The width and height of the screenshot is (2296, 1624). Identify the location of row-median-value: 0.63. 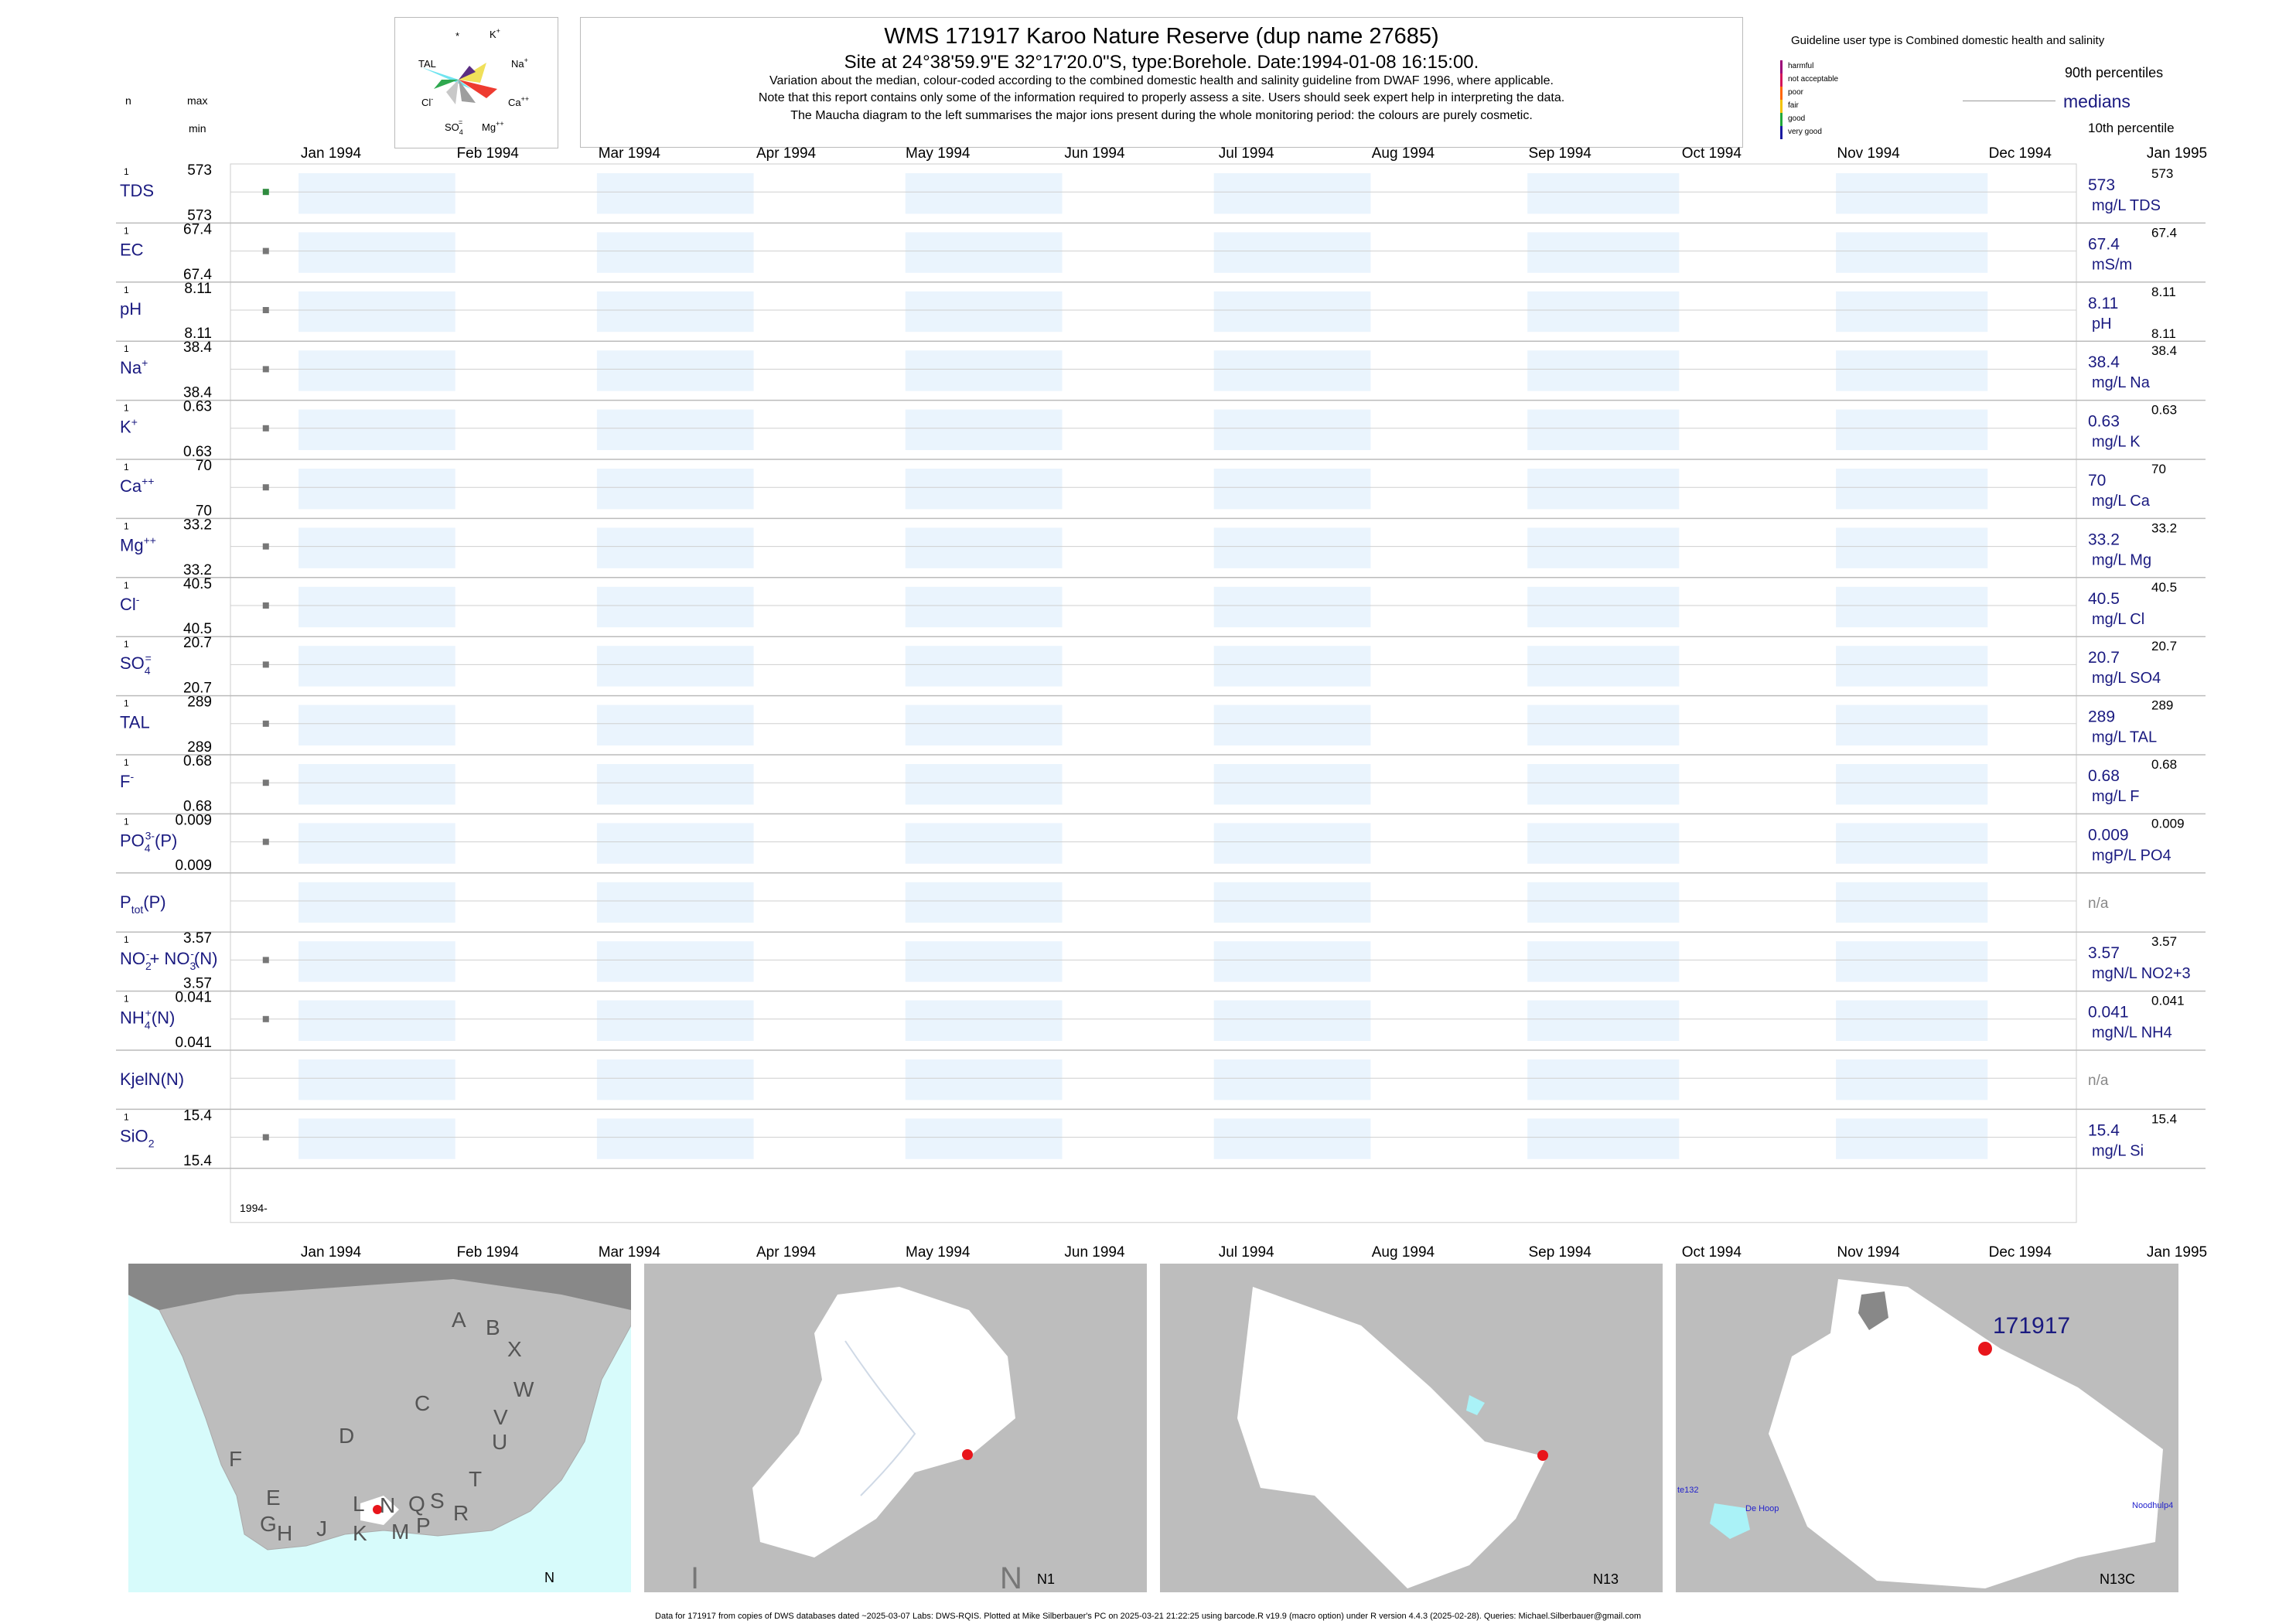
(2104, 422).